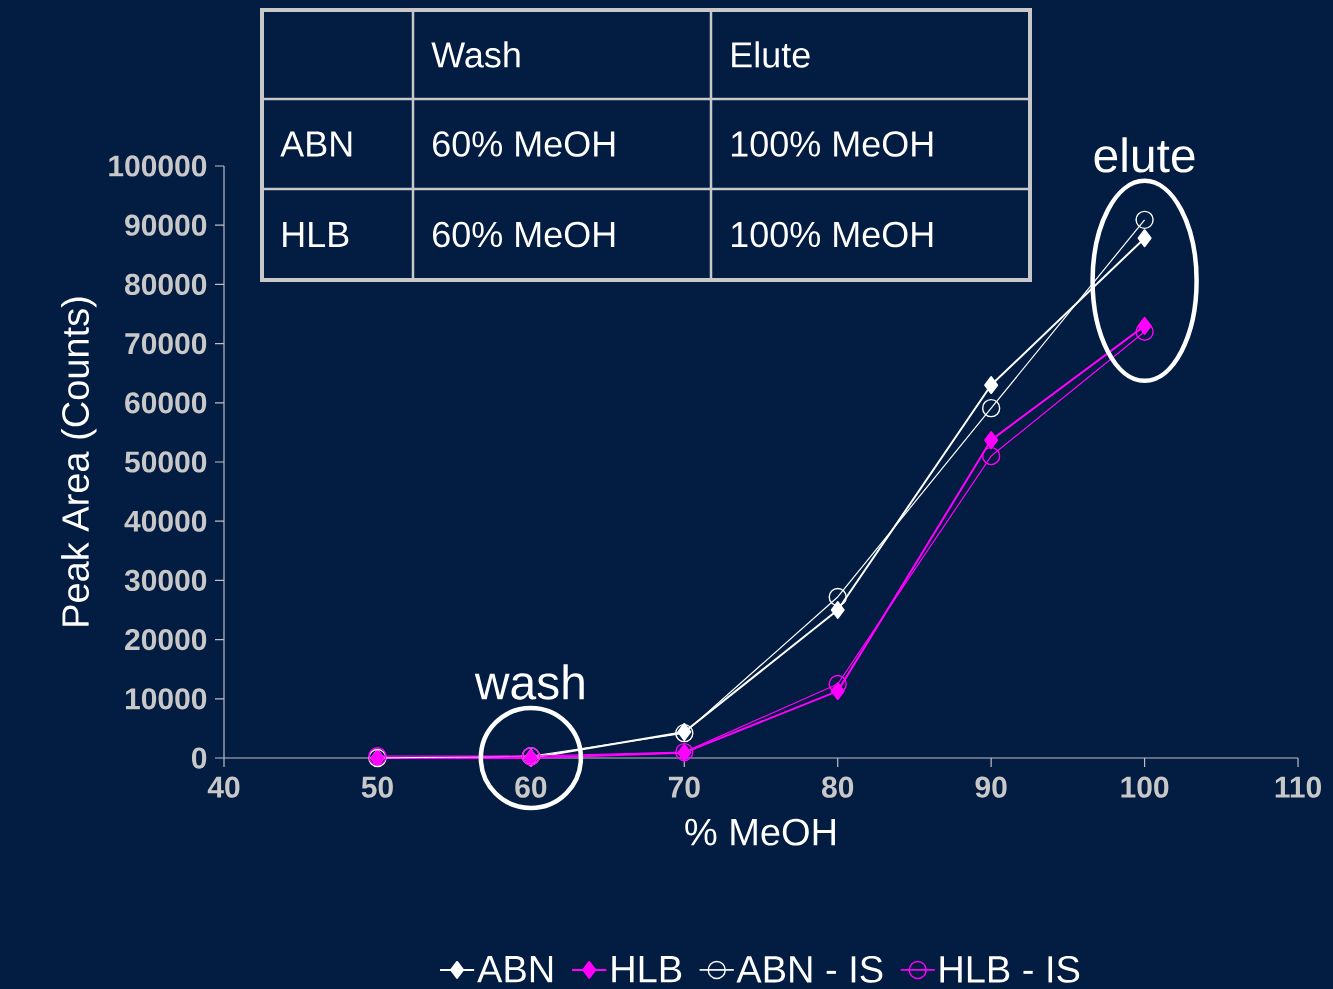 The image size is (1333, 989). I want to click on annotation: HLB, so click(316, 234).